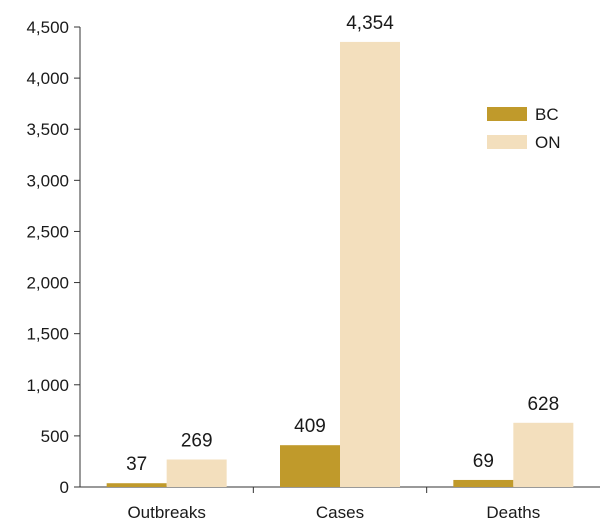  I want to click on y-tick-label: 4,000, so click(47, 78).